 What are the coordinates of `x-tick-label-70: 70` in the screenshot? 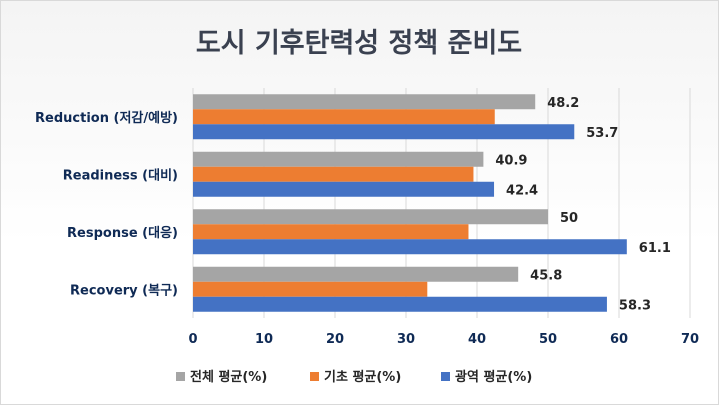 It's located at (690, 339).